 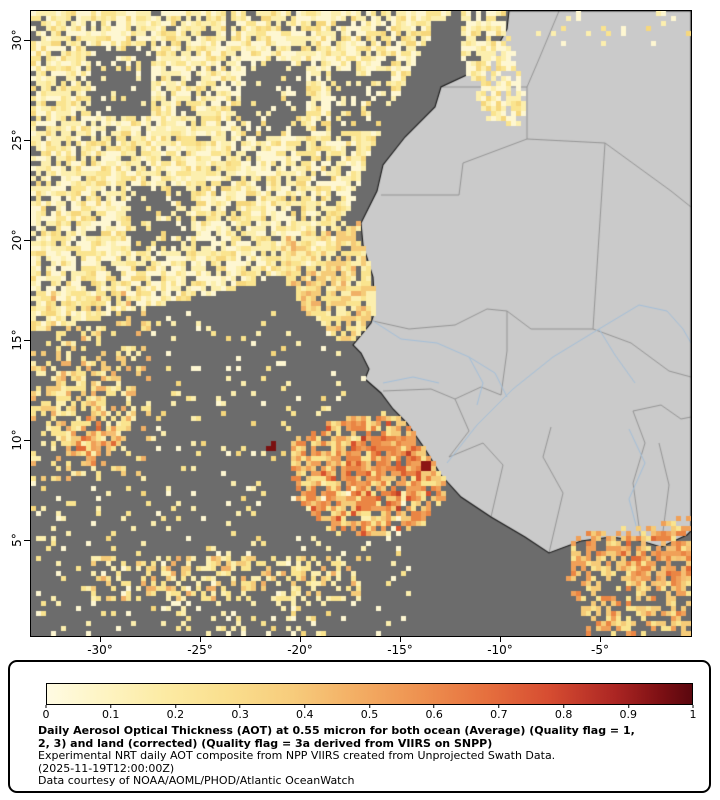 What do you see at coordinates (369, 694) in the screenshot?
I see `colorbar` at bounding box center [369, 694].